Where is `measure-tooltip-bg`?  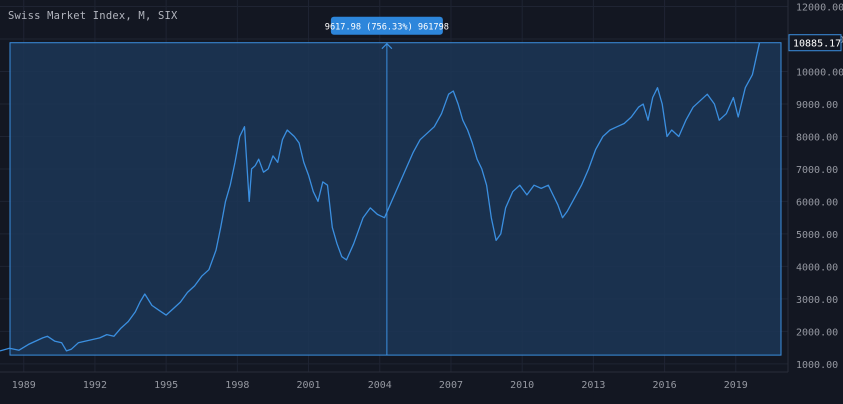 measure-tooltip-bg is located at coordinates (386, 25).